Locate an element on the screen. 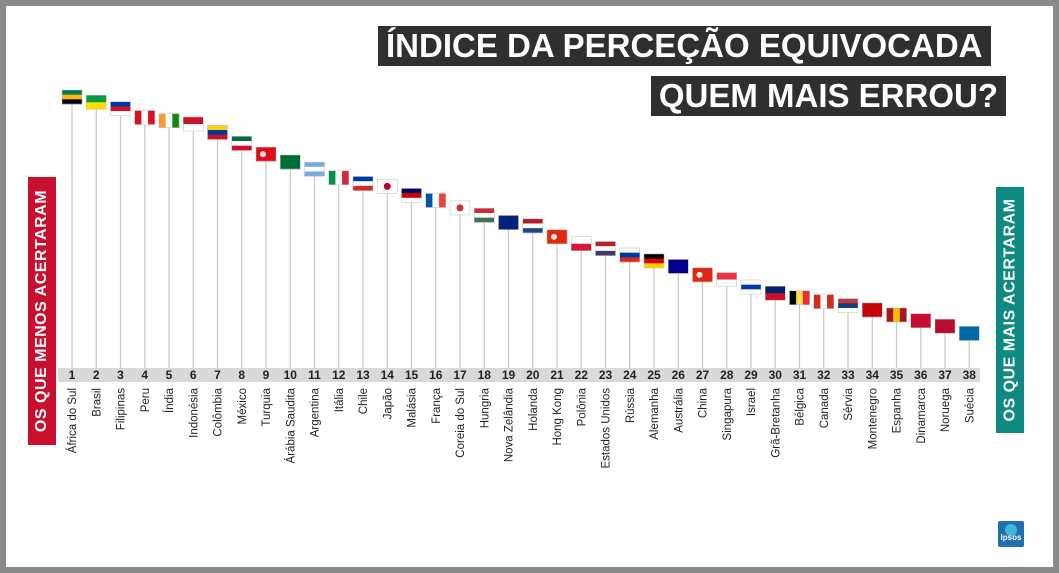 This screenshot has width=1059, height=573. rank-label-1: 1 is located at coordinates (72, 375).